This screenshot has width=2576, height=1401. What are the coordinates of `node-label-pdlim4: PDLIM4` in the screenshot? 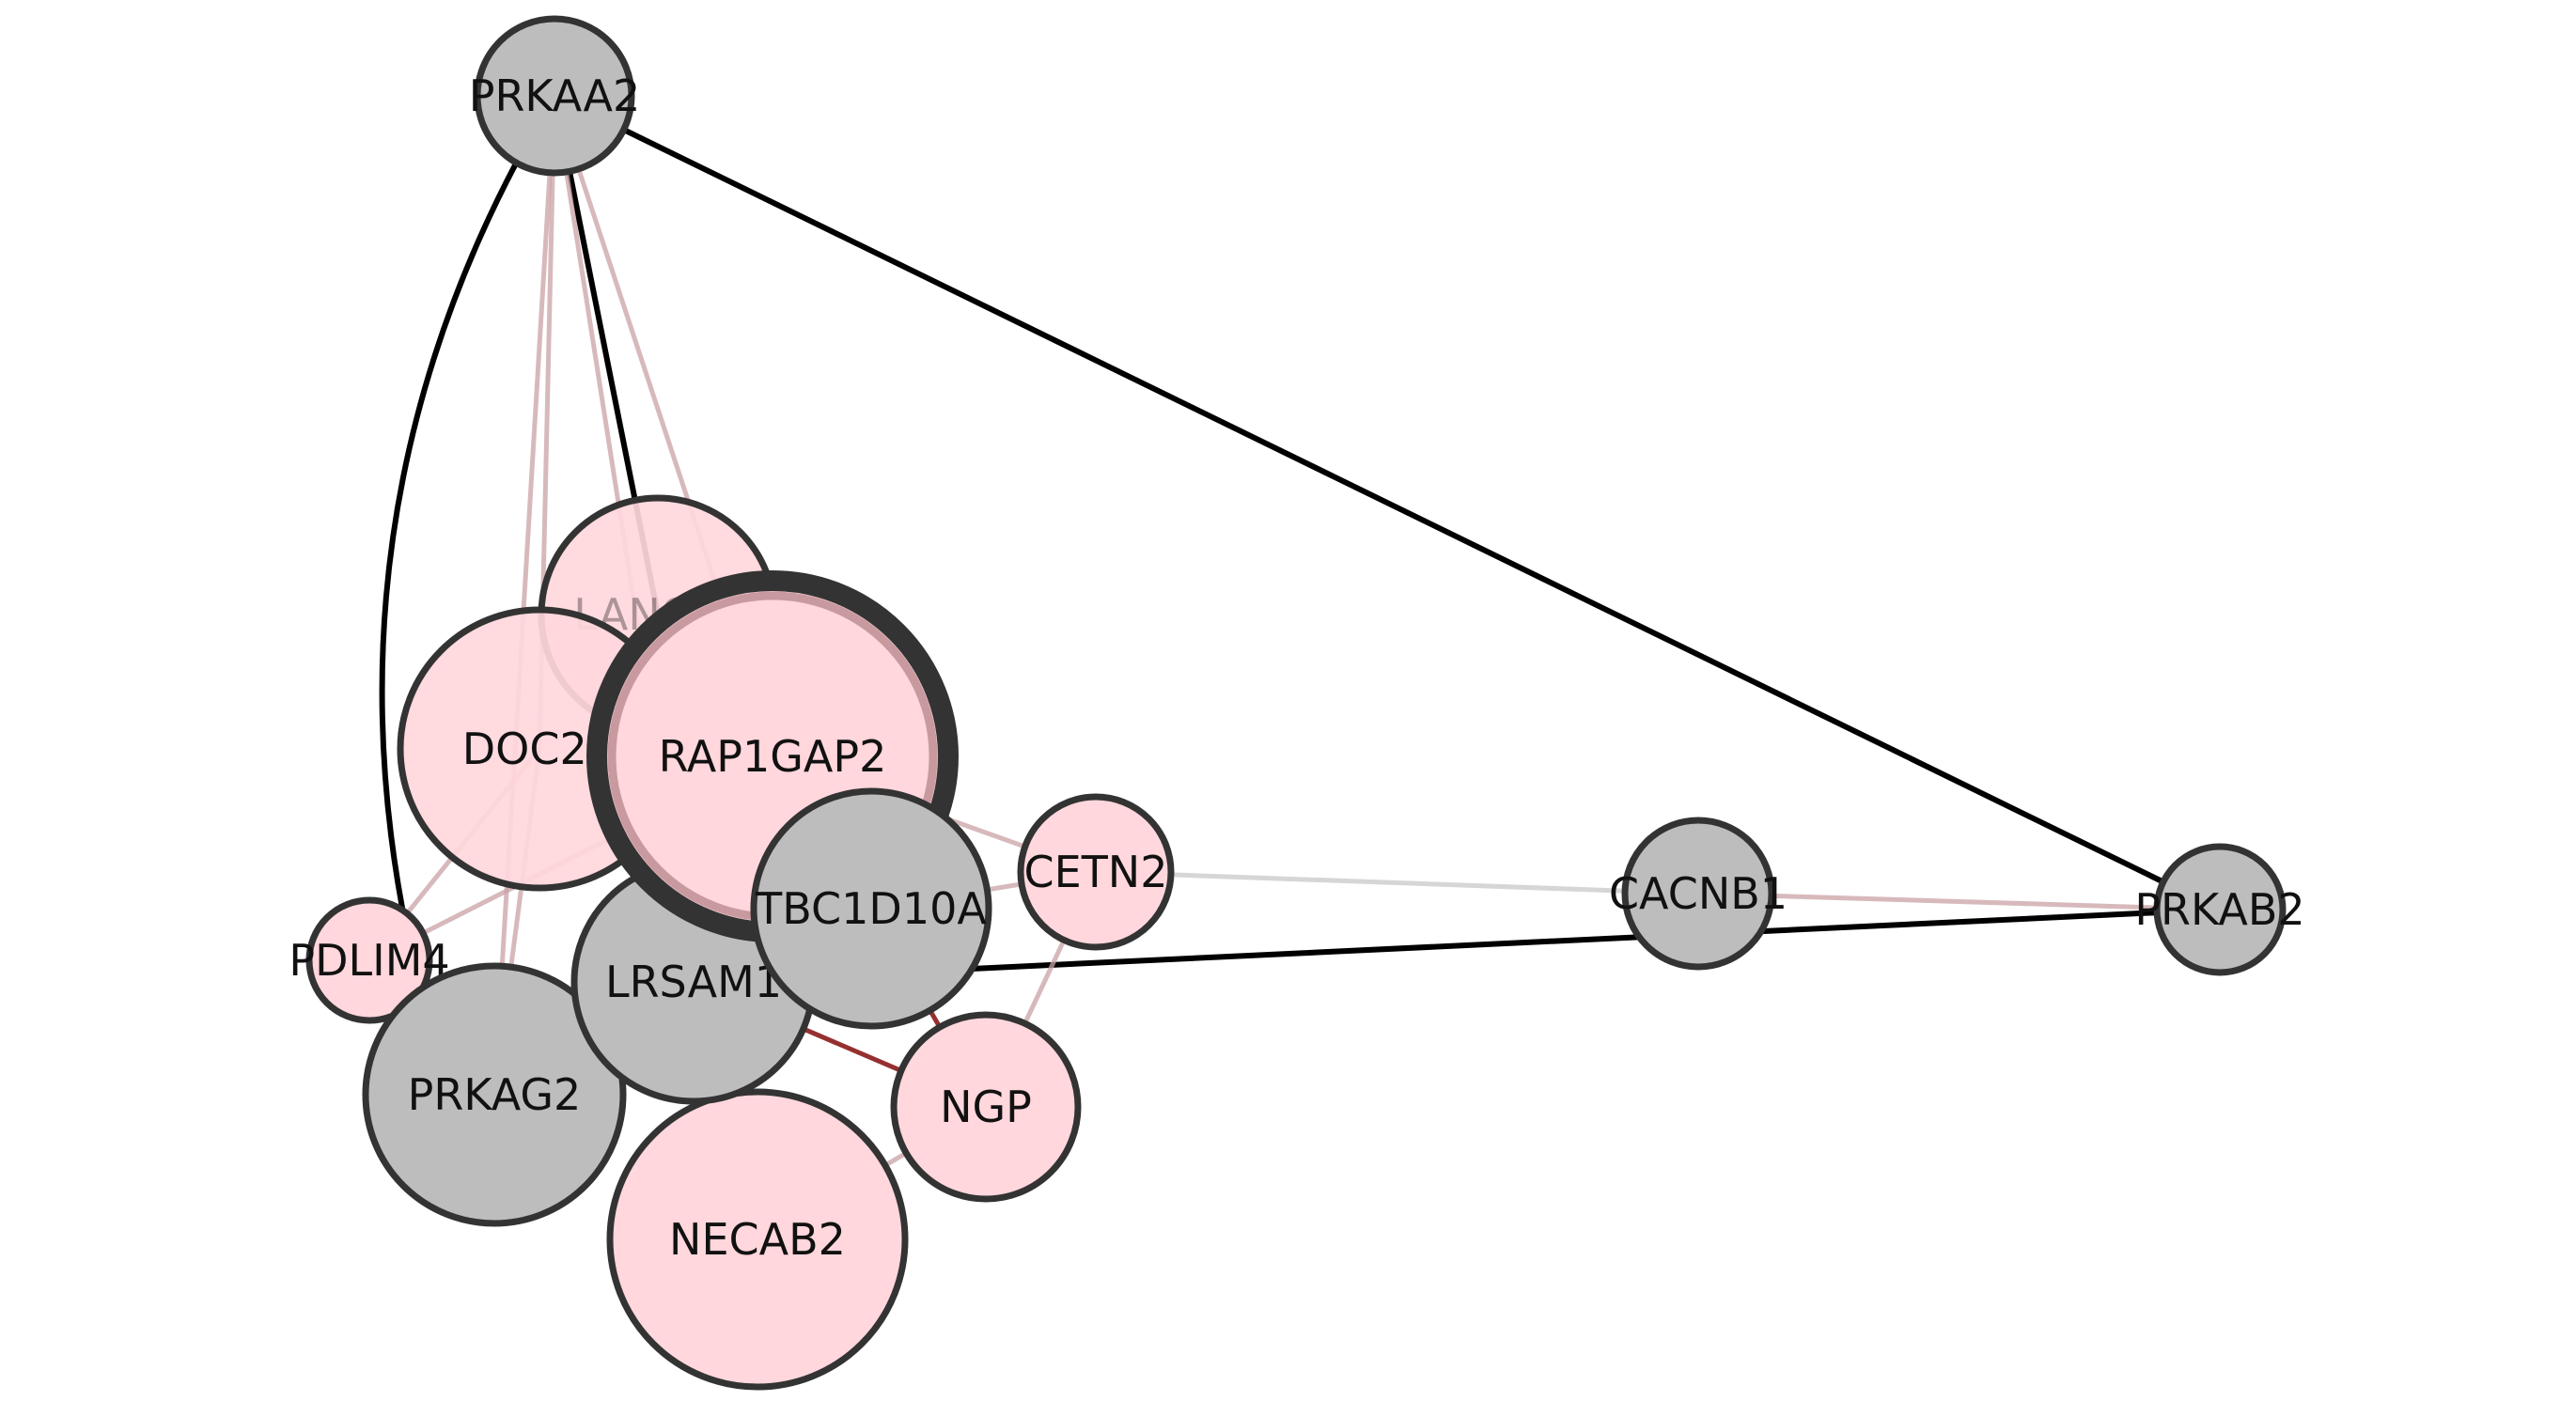 It's located at (369, 960).